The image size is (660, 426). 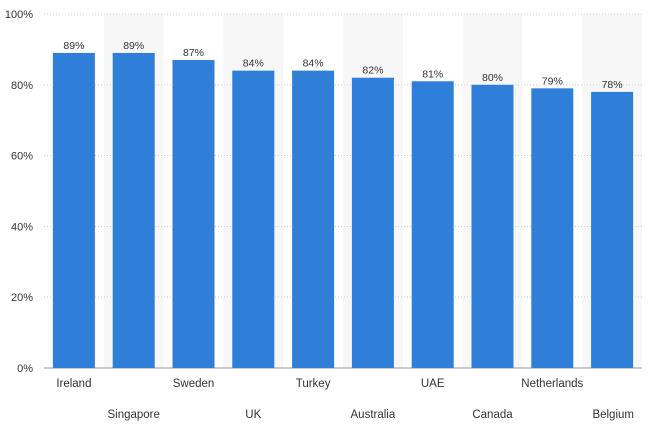 I want to click on x-tick-label: Turkey, so click(x=313, y=384).